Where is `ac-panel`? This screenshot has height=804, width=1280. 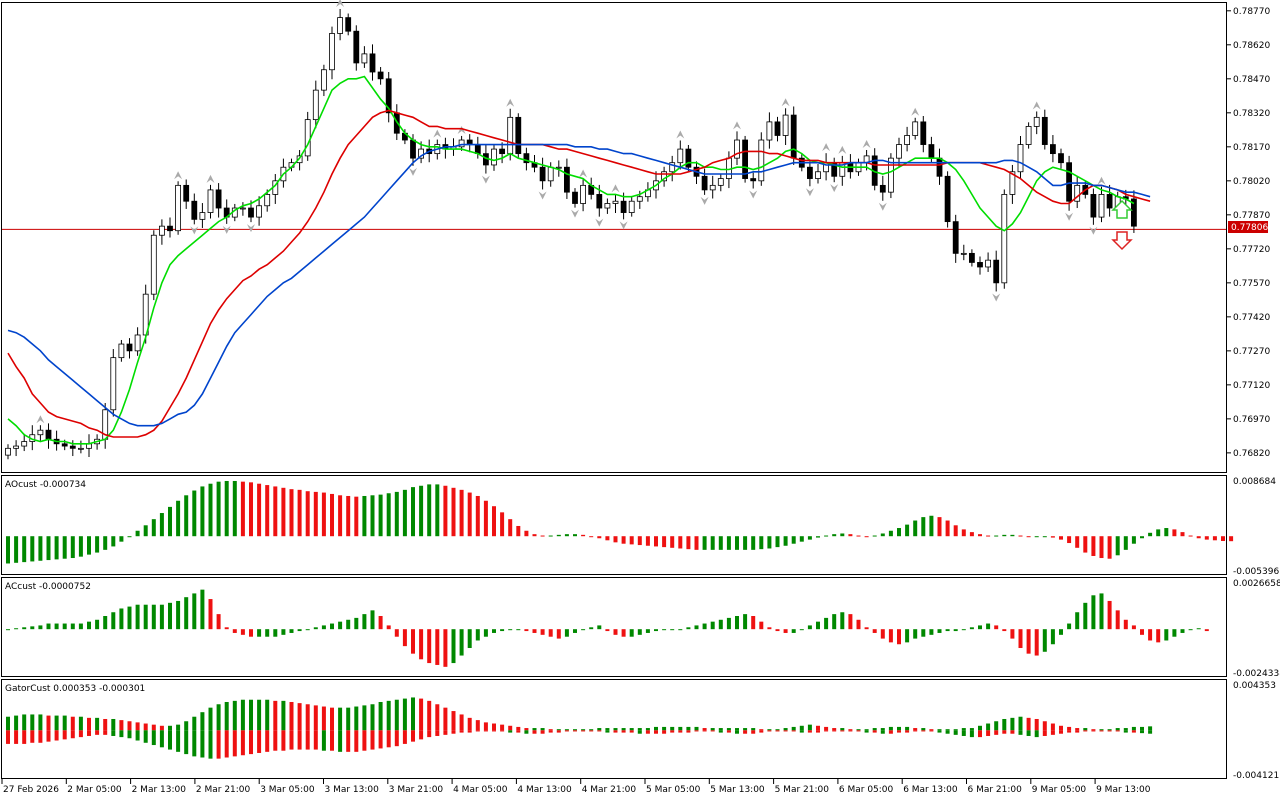
ac-panel is located at coordinates (614, 627).